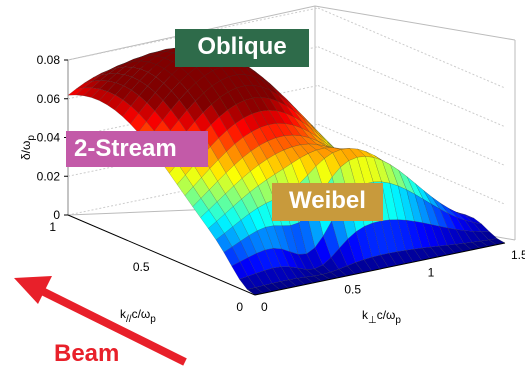  What do you see at coordinates (28, 147) in the screenshot?
I see `z-axis-label: δ/ωp` at bounding box center [28, 147].